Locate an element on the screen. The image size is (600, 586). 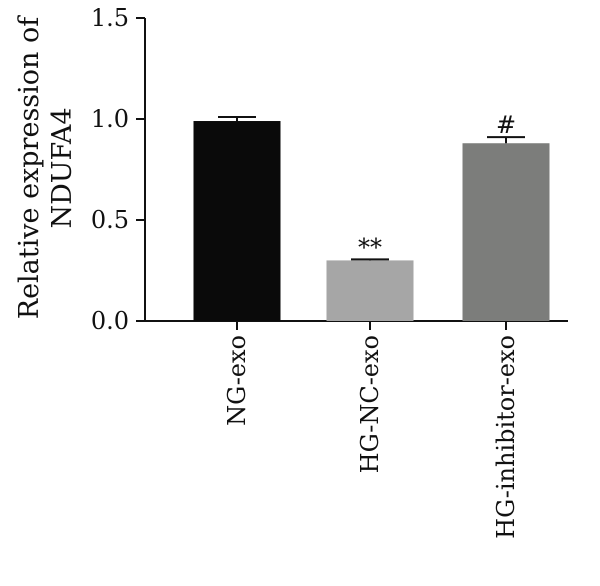
x-tick-label: HG-NC-exo is located at coordinates (370, 404).